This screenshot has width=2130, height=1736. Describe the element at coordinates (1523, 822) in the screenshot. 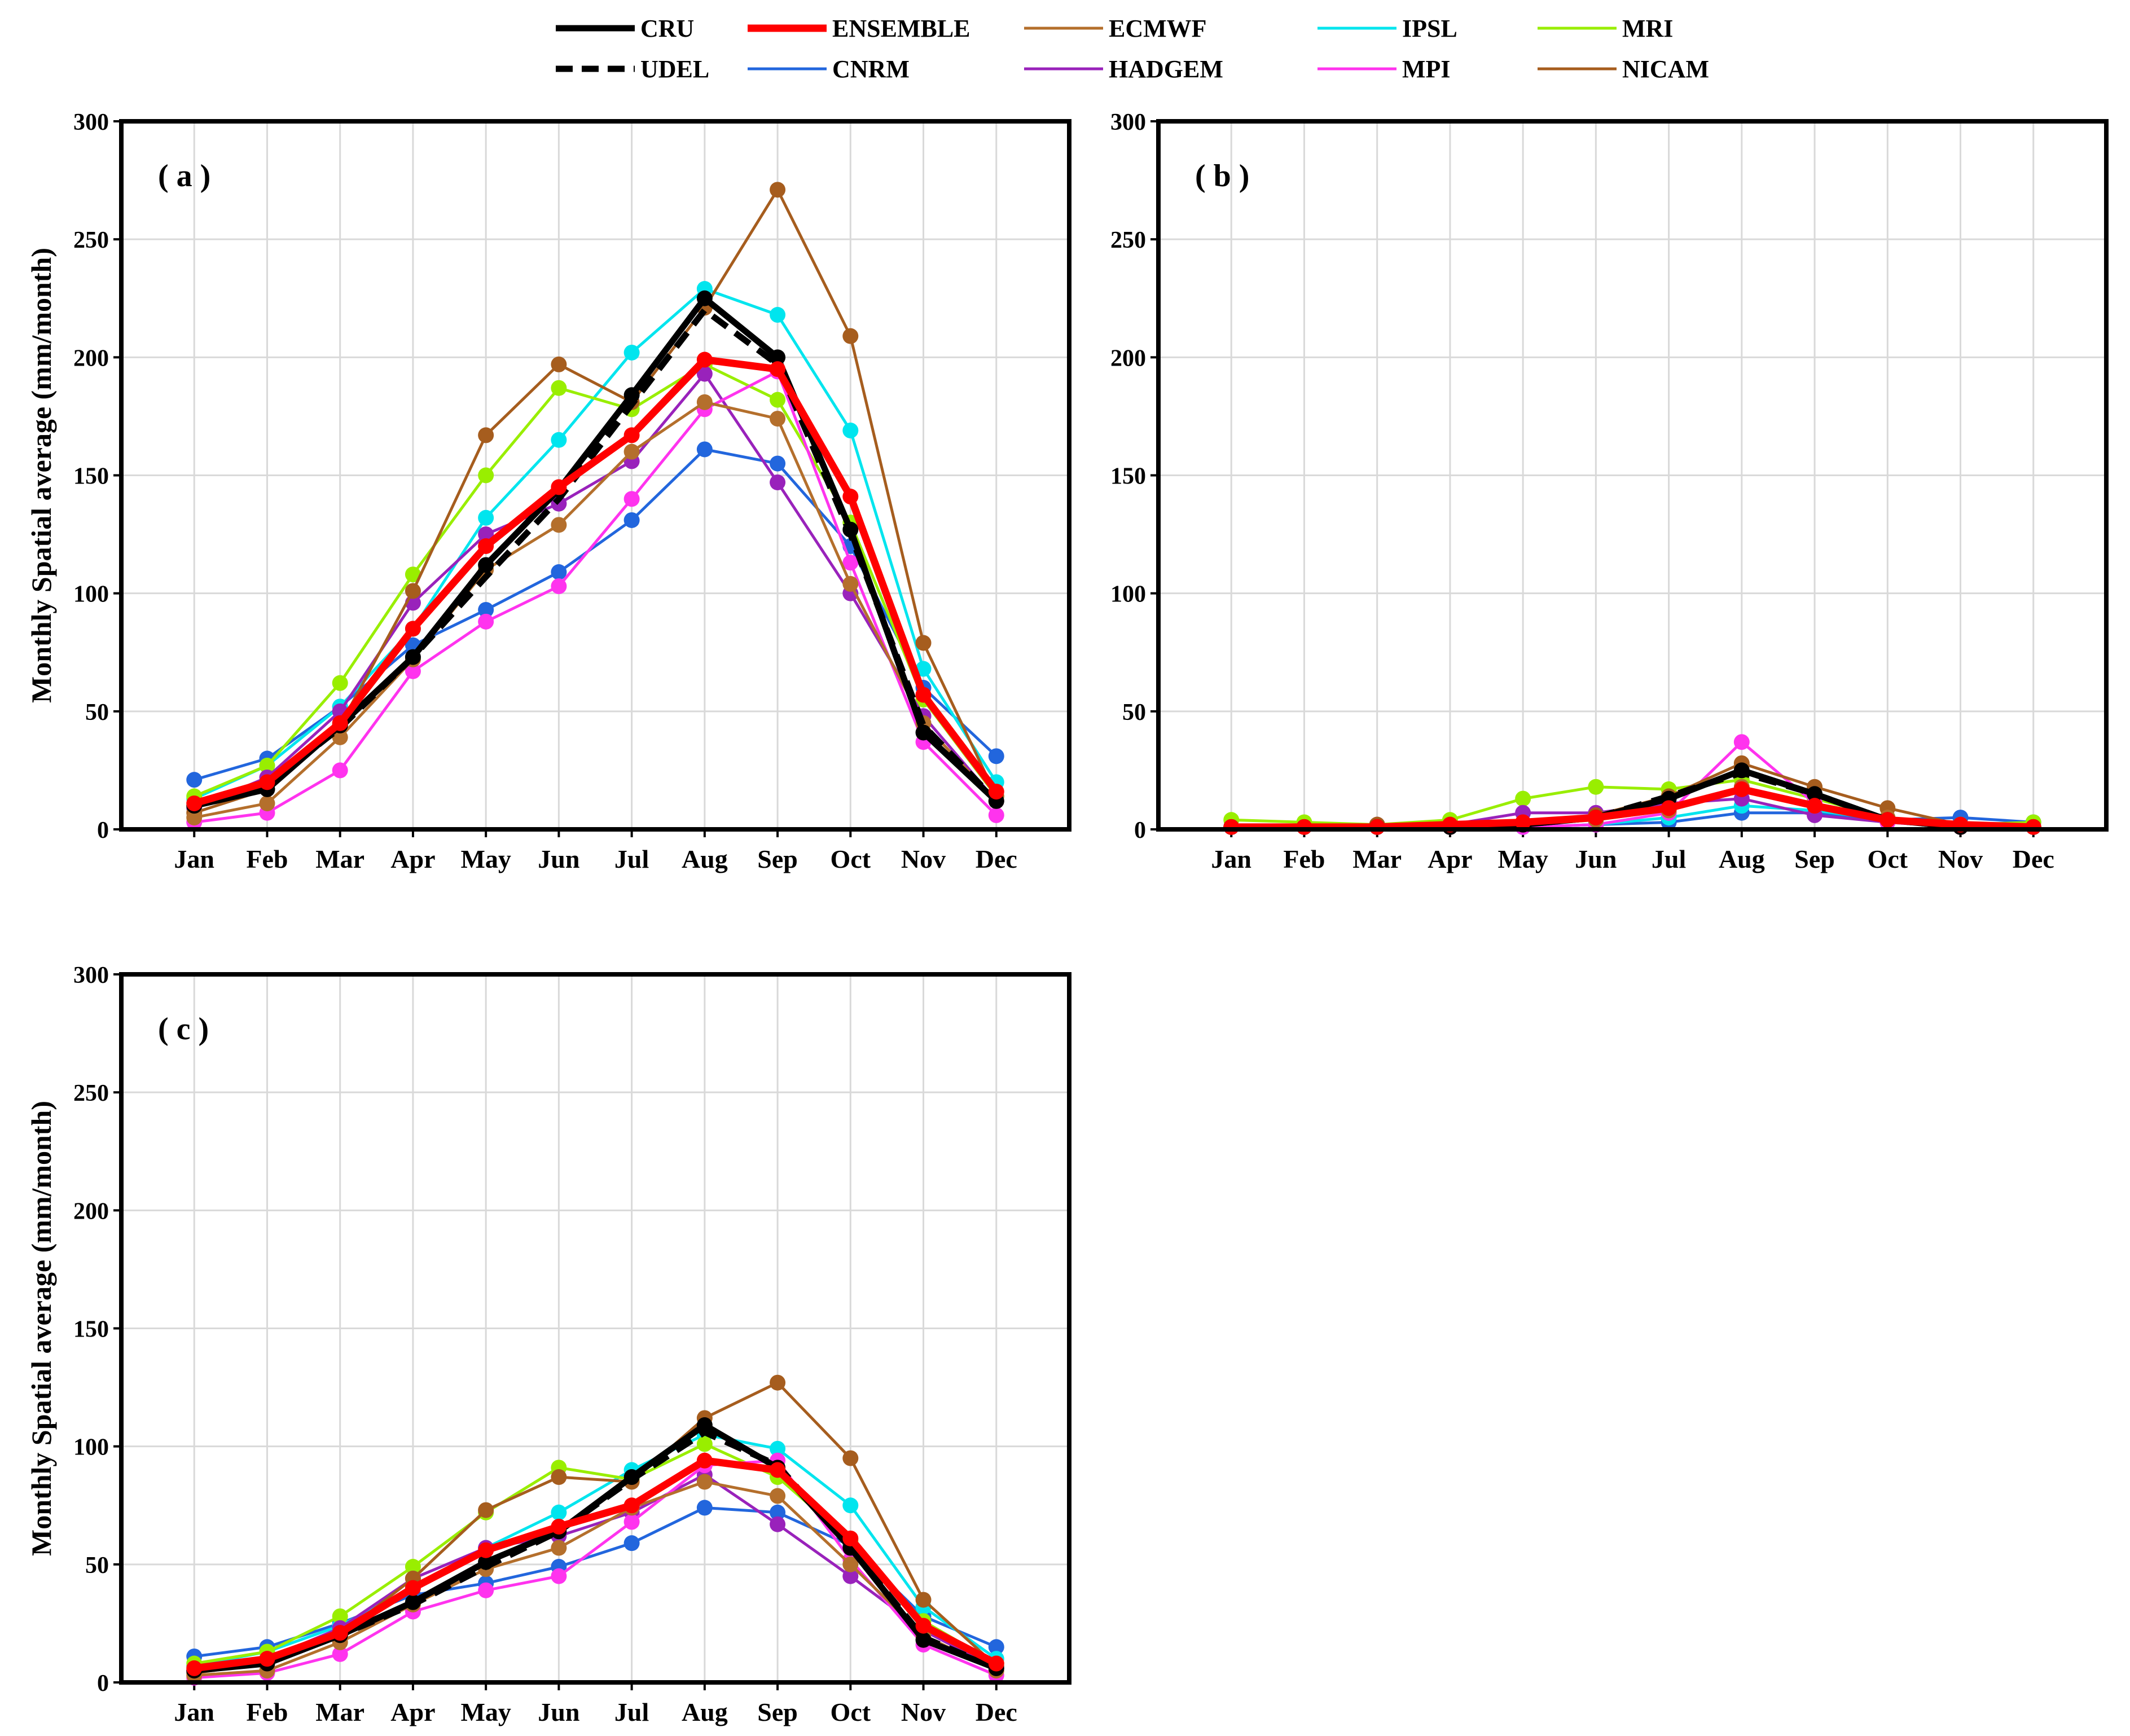

I see `panel-b-series-ensemble-point-may` at that location.